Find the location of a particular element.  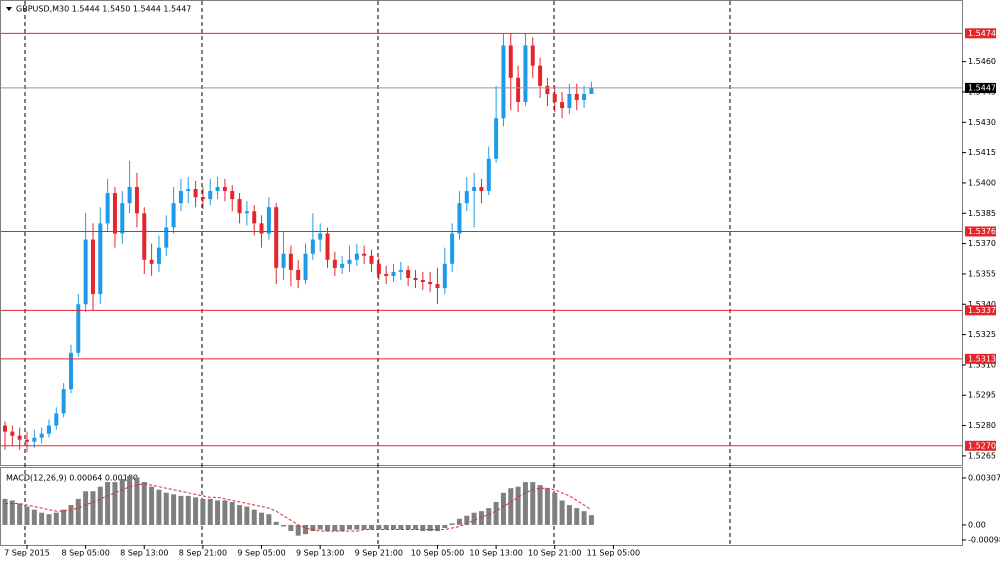

x-tick-label: 7 Sep 2015 is located at coordinates (27, 553).